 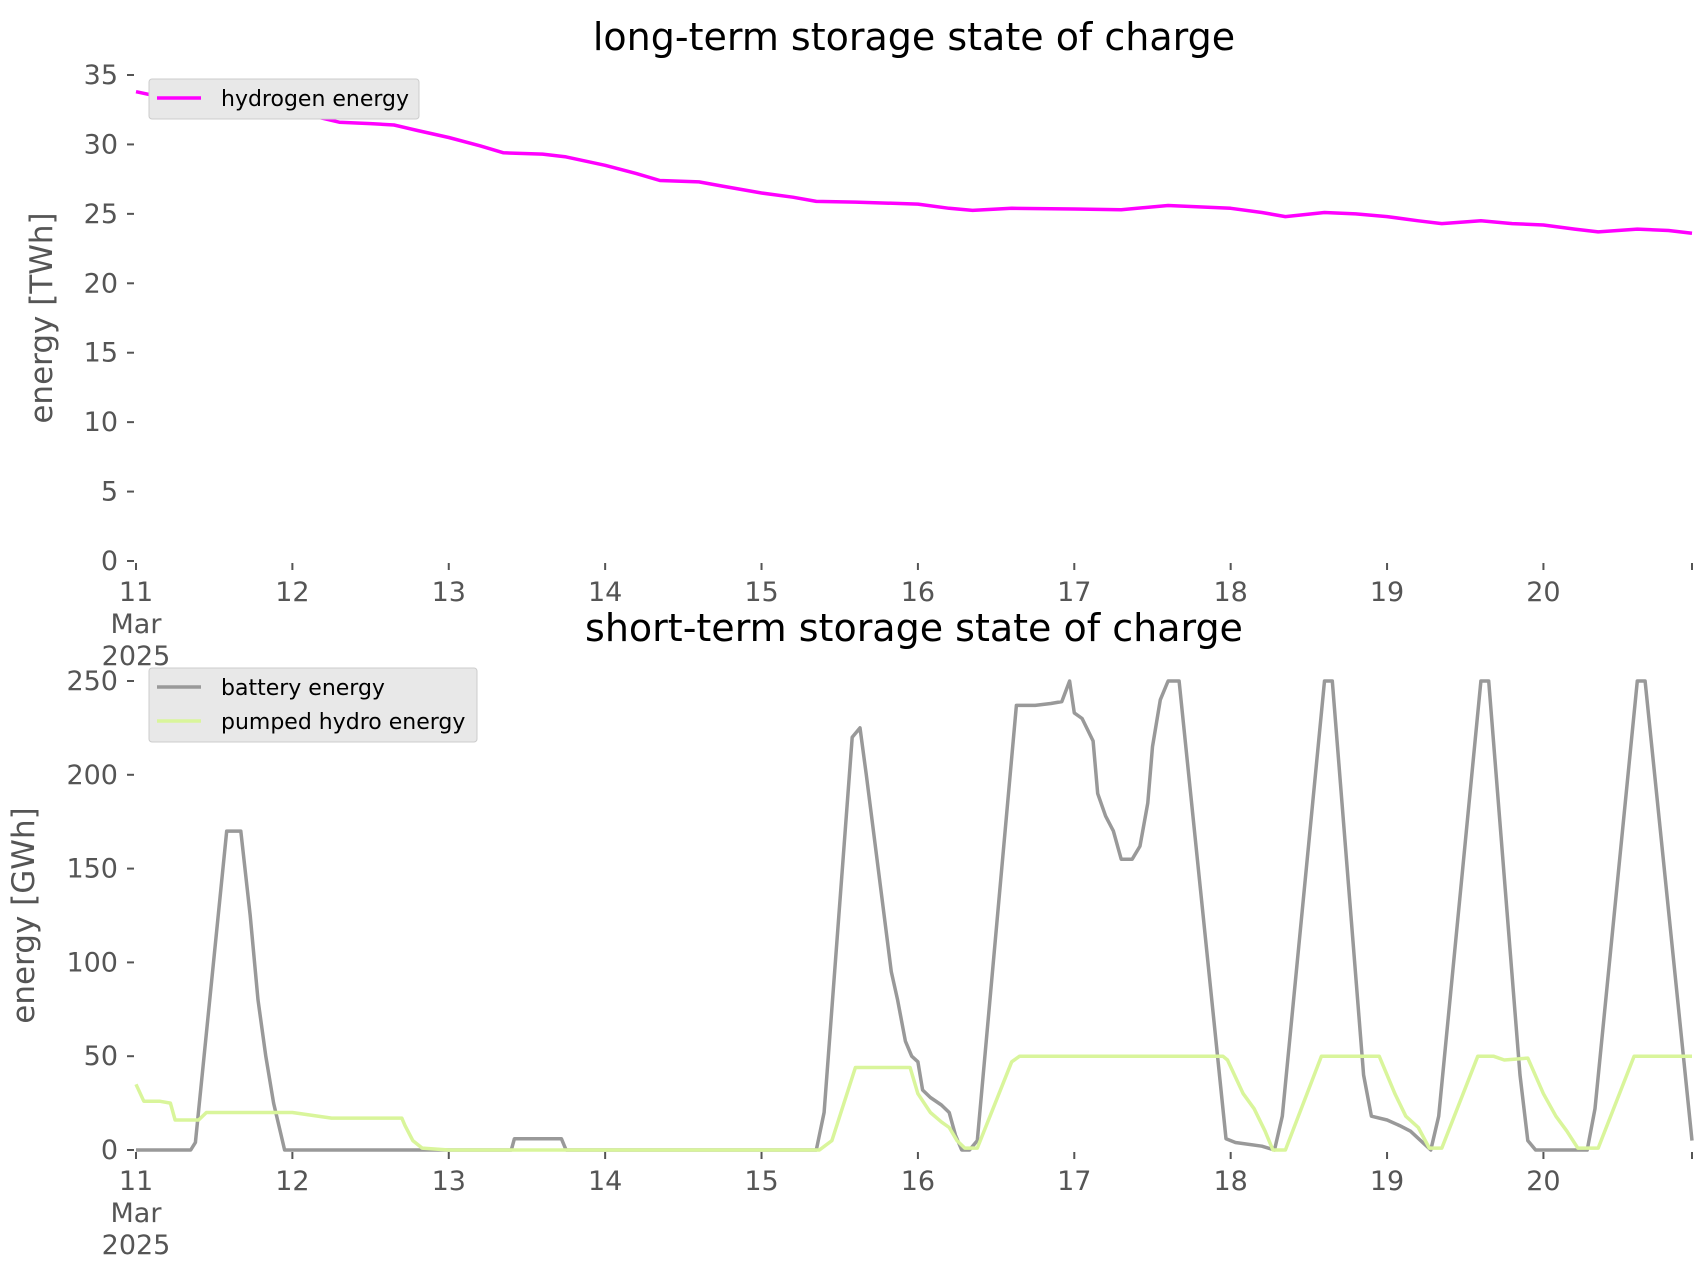 I want to click on legend-entry: pumped hydro energy, so click(x=343, y=722).